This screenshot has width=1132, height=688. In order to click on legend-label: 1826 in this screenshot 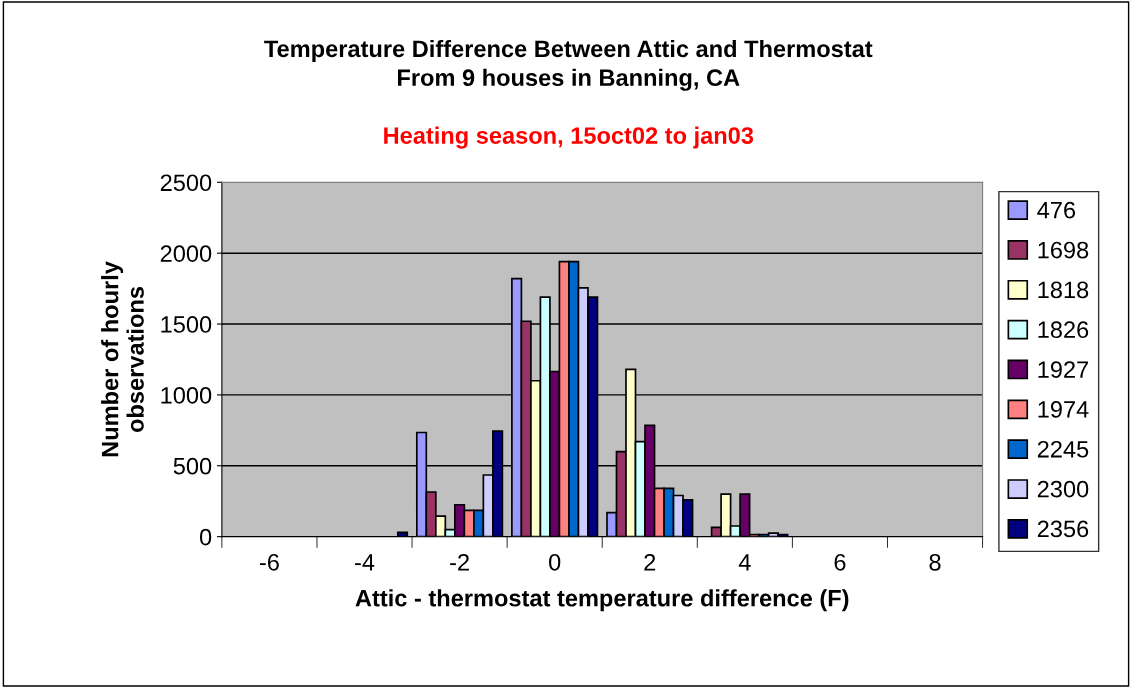, I will do `click(1063, 330)`.